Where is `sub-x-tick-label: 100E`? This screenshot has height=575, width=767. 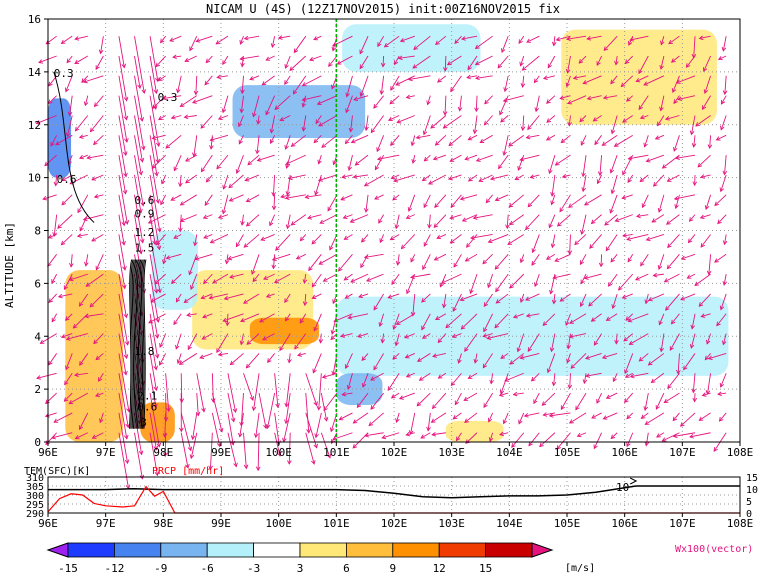
sub-x-tick-label: 100E is located at coordinates (278, 523).